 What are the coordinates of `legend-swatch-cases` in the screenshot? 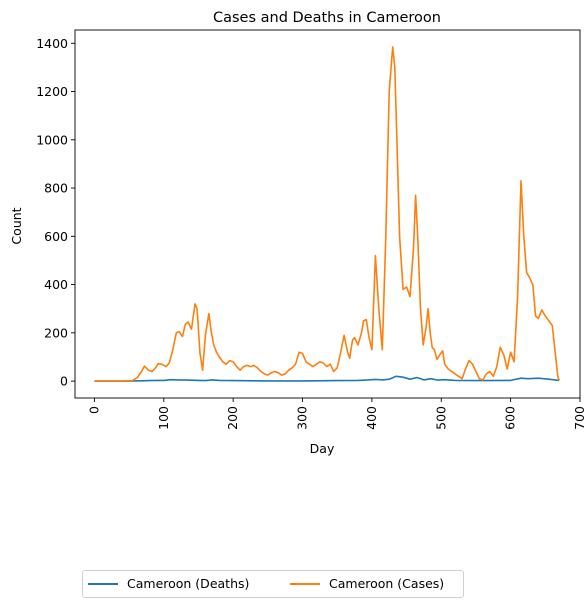 It's located at (305, 583).